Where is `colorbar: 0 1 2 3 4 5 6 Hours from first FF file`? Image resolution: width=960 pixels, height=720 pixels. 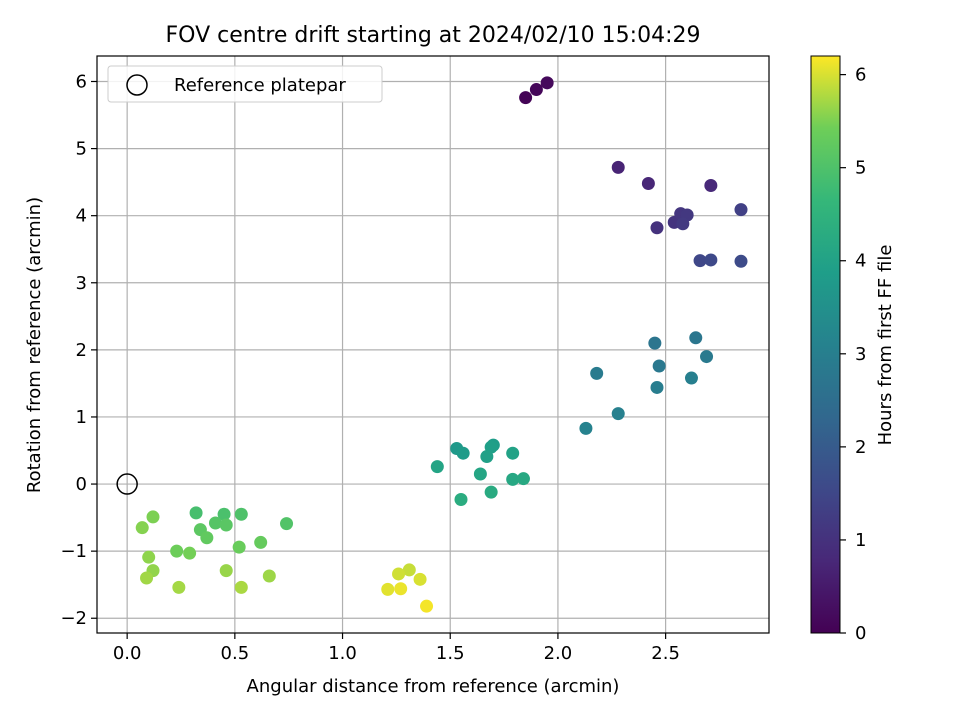
colorbar: 0 1 2 3 4 5 6 Hours from first FF file is located at coordinates (853, 349).